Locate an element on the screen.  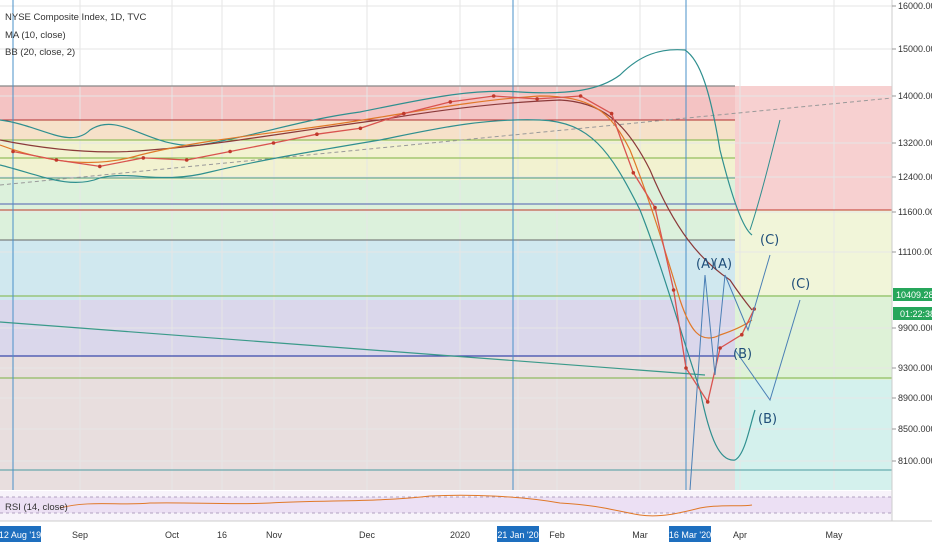
x-axis-background is located at coordinates (466, 536).